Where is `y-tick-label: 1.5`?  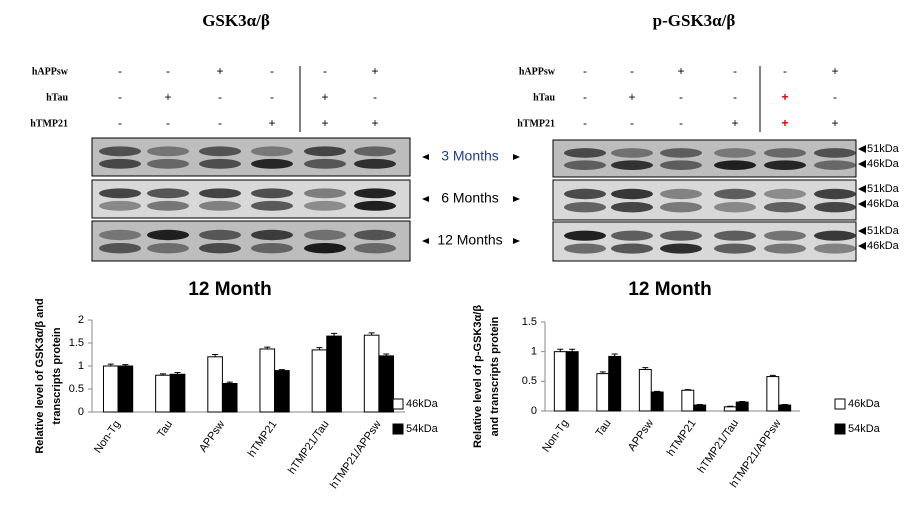
y-tick-label: 1.5 is located at coordinates (529, 322).